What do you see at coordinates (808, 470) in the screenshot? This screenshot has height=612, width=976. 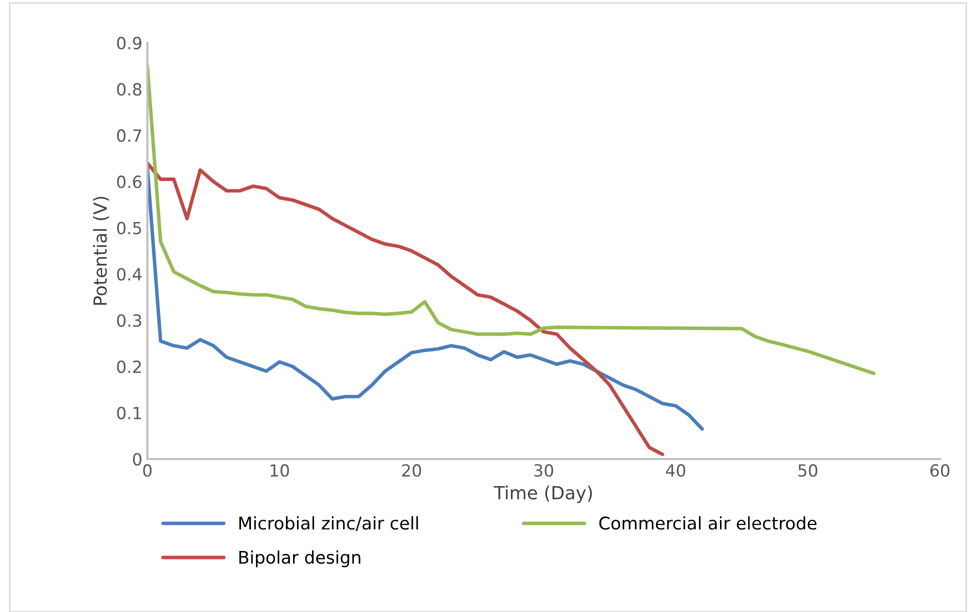 I see `x-tick-label: 50` at bounding box center [808, 470].